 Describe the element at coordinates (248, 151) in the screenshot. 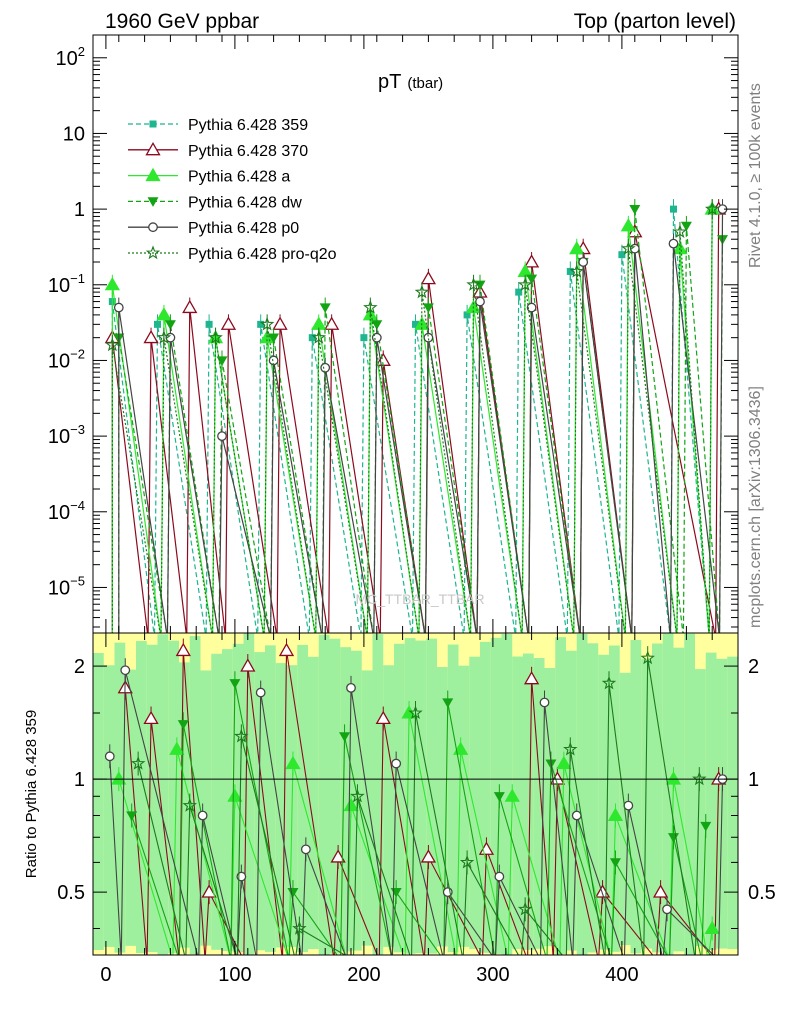

I see `legend-label-1: Pythia 6.428 370` at that location.